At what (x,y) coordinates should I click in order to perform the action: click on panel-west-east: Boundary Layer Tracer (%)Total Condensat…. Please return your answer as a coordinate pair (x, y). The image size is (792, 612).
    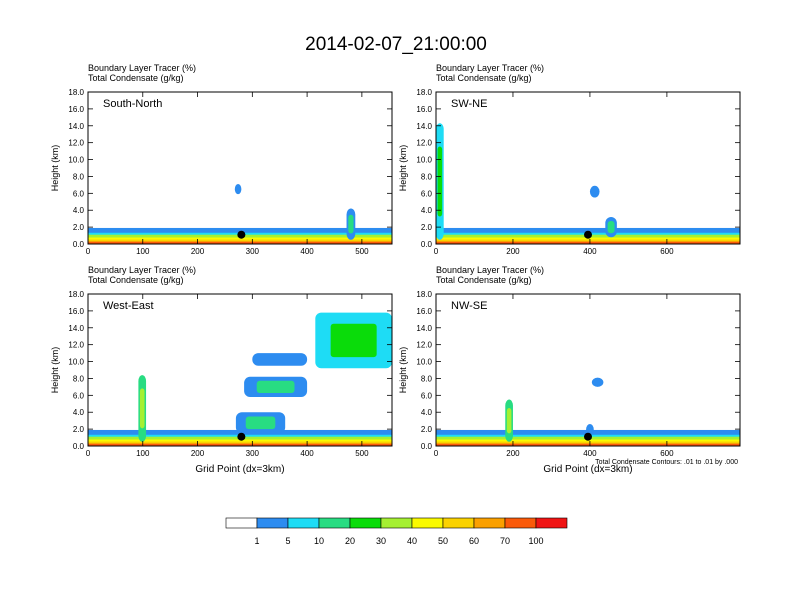
    Looking at the image, I should click on (221, 370).